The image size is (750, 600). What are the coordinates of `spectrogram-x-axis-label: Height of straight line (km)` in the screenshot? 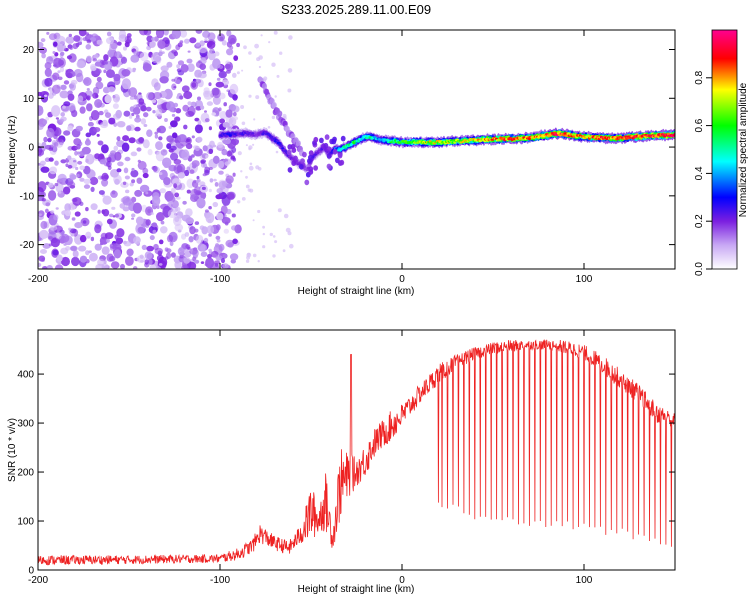 It's located at (356, 291).